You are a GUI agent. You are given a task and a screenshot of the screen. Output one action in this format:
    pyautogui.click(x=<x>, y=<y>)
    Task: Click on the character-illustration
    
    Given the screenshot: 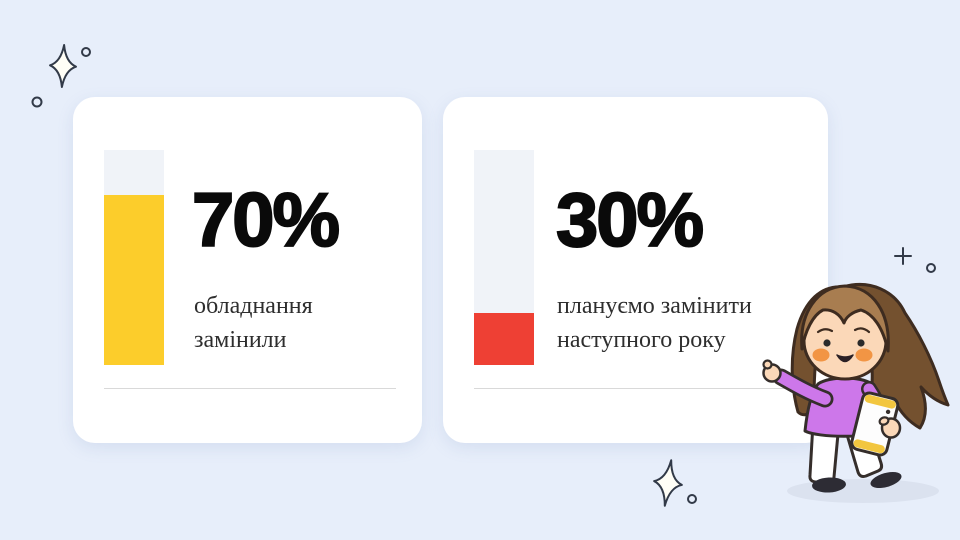 What is the action you would take?
    pyautogui.click(x=856, y=393)
    